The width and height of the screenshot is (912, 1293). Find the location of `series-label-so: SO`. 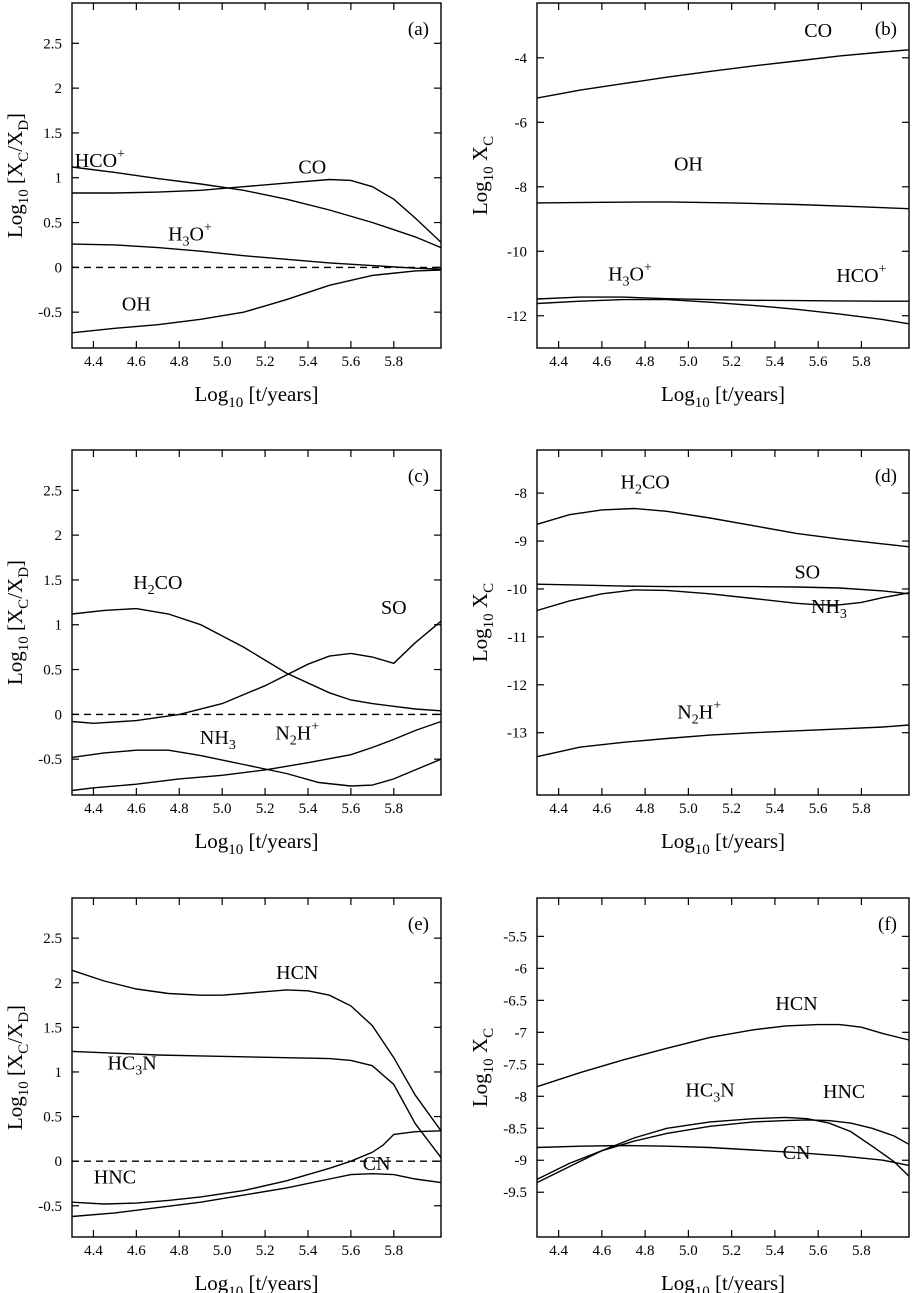

series-label-so: SO is located at coordinates (394, 608).